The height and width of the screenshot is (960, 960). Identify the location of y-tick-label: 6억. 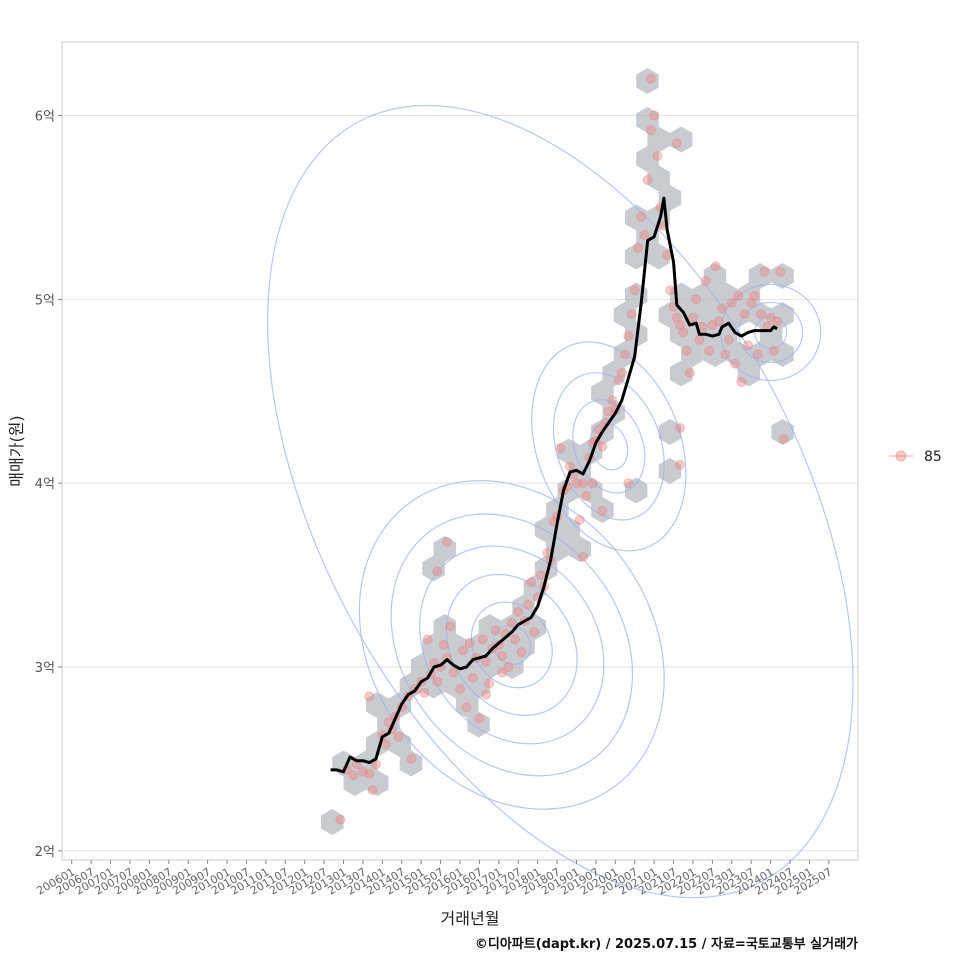
(45, 117).